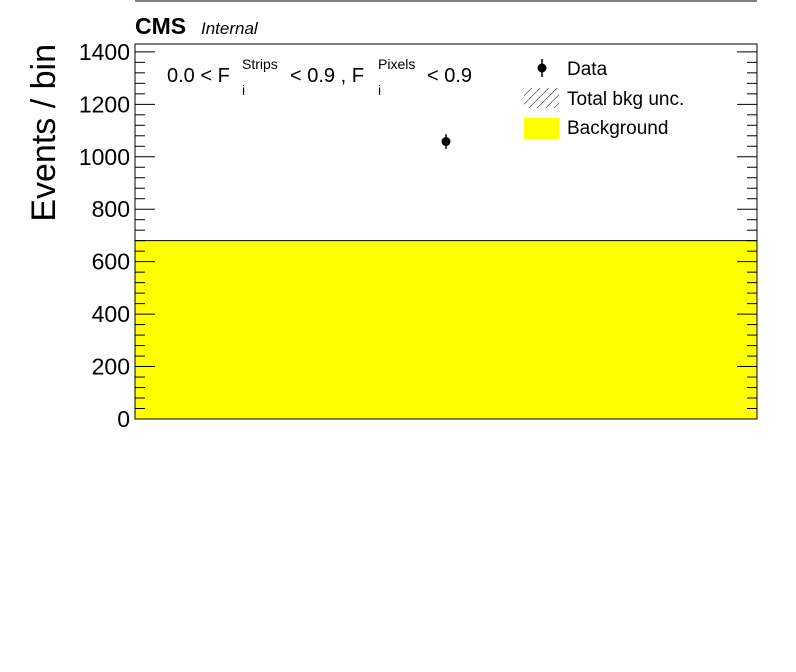 The image size is (796, 672). Describe the element at coordinates (587, 69) in the screenshot. I see `legend-data-label: Data` at that location.